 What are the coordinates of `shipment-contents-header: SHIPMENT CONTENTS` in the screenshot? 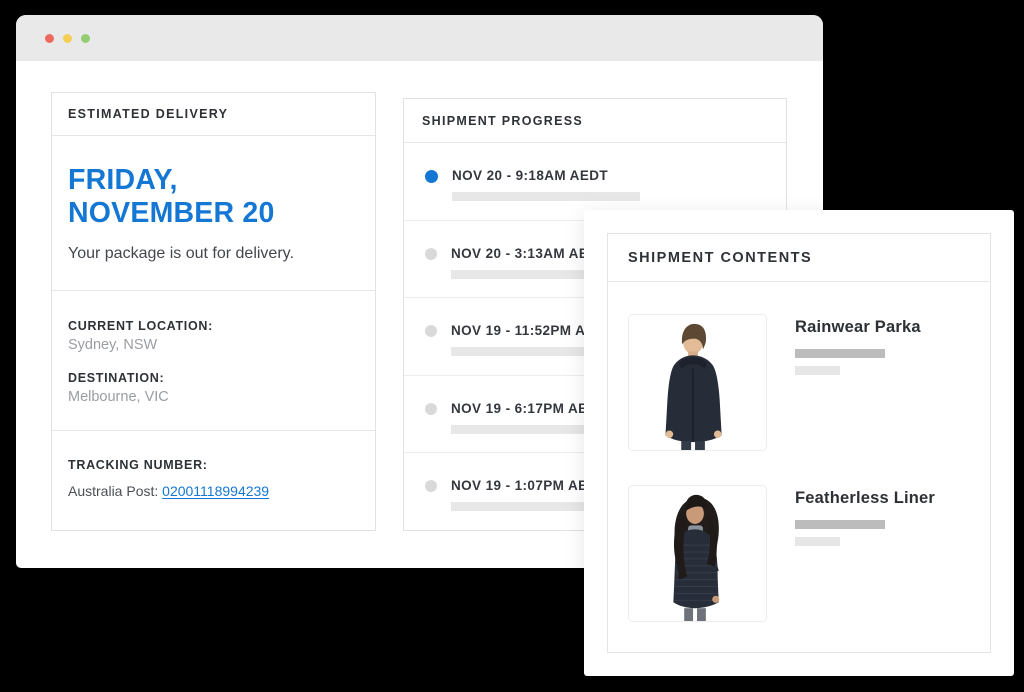 It's located at (799, 258).